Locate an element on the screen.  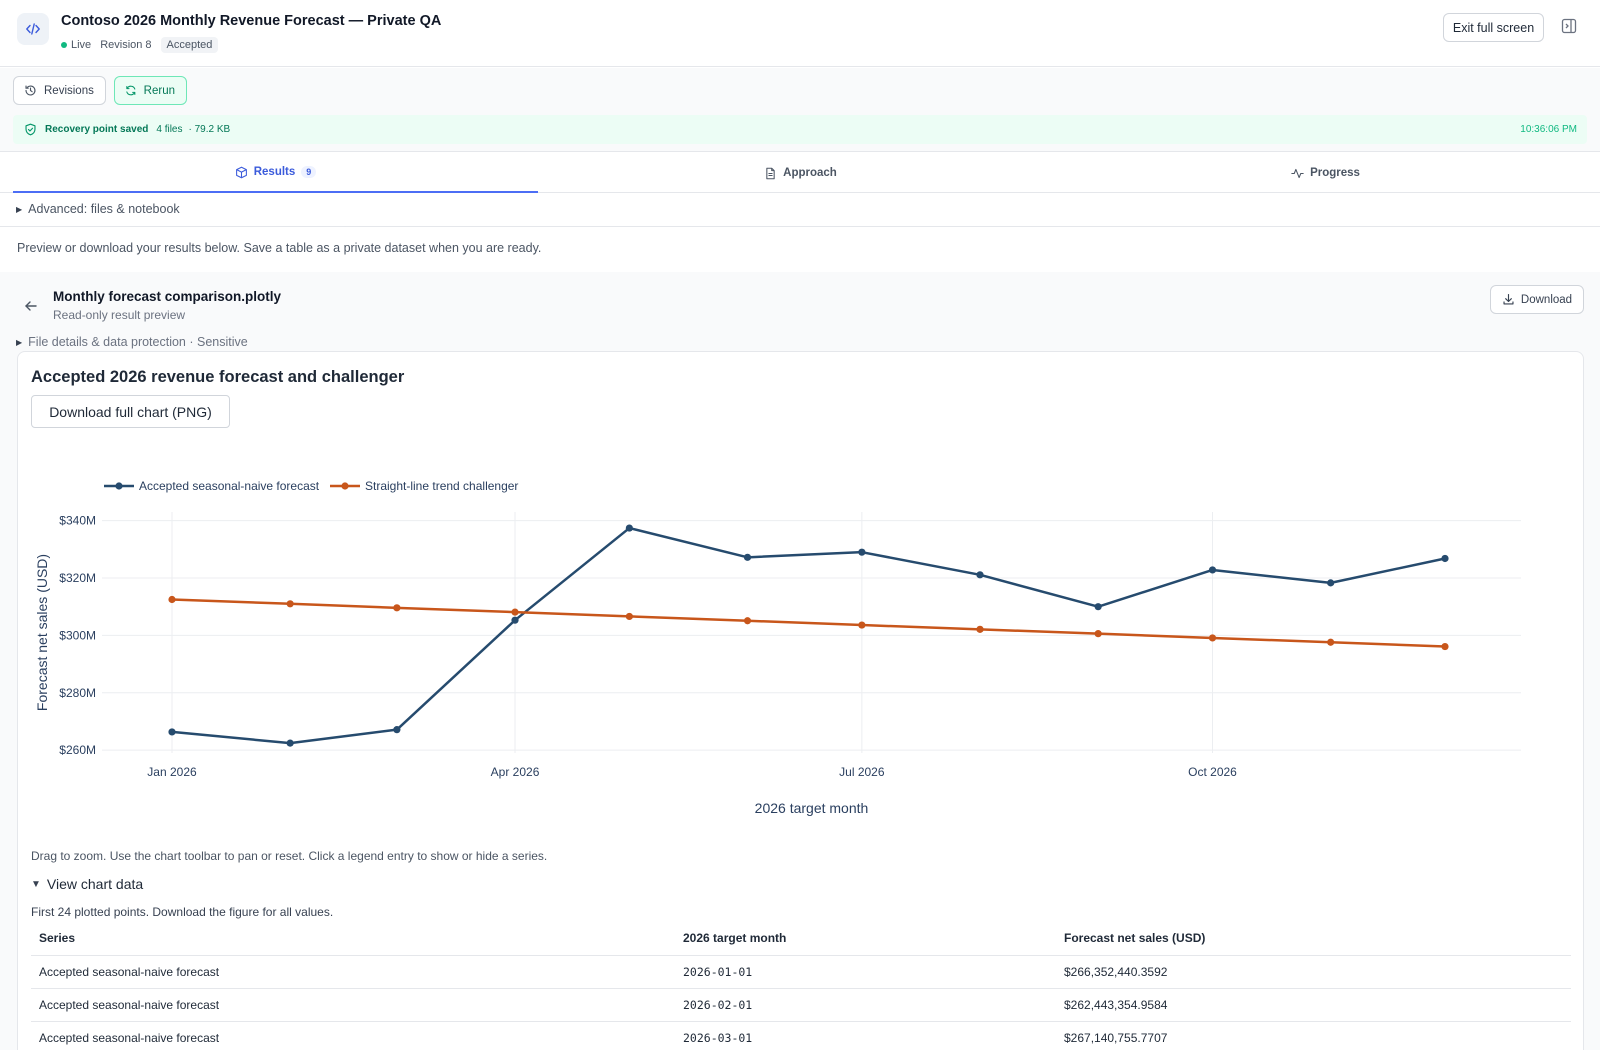
tab-bar: Results 9 Approach Progress is located at coordinates (800, 173).